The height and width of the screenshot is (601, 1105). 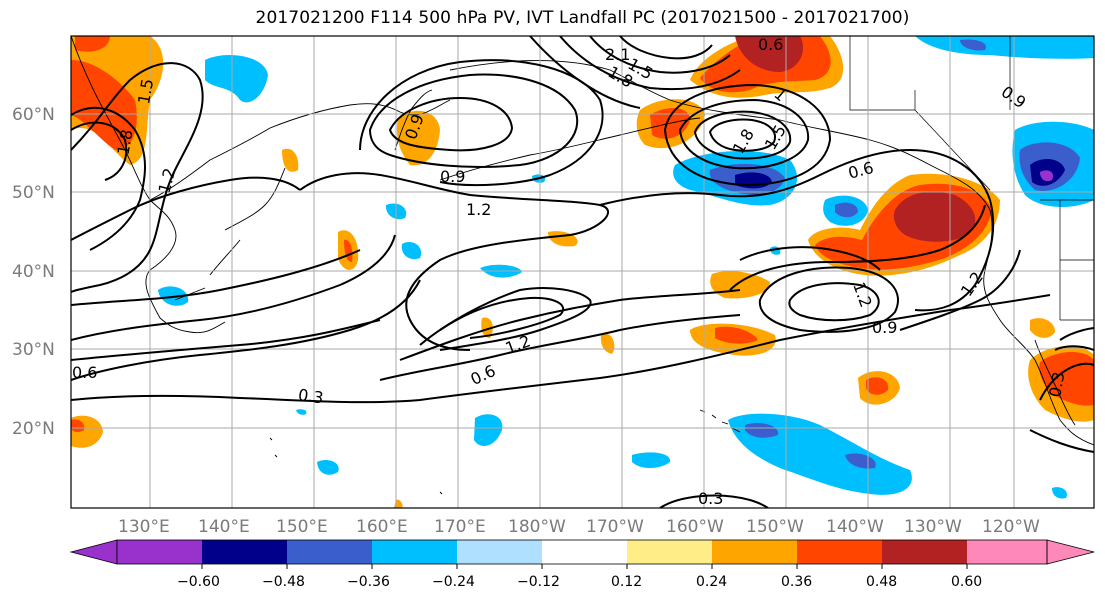 What do you see at coordinates (538, 582) in the screenshot?
I see `colorbar-tick-label: −0.12` at bounding box center [538, 582].